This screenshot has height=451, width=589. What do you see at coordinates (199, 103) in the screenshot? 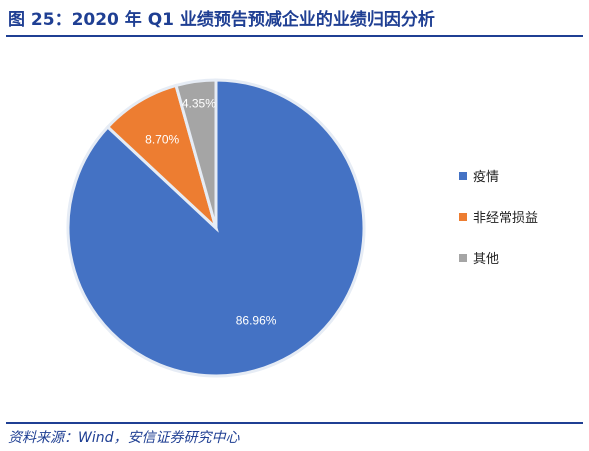
I see `data-label-3: 4.35%` at bounding box center [199, 103].